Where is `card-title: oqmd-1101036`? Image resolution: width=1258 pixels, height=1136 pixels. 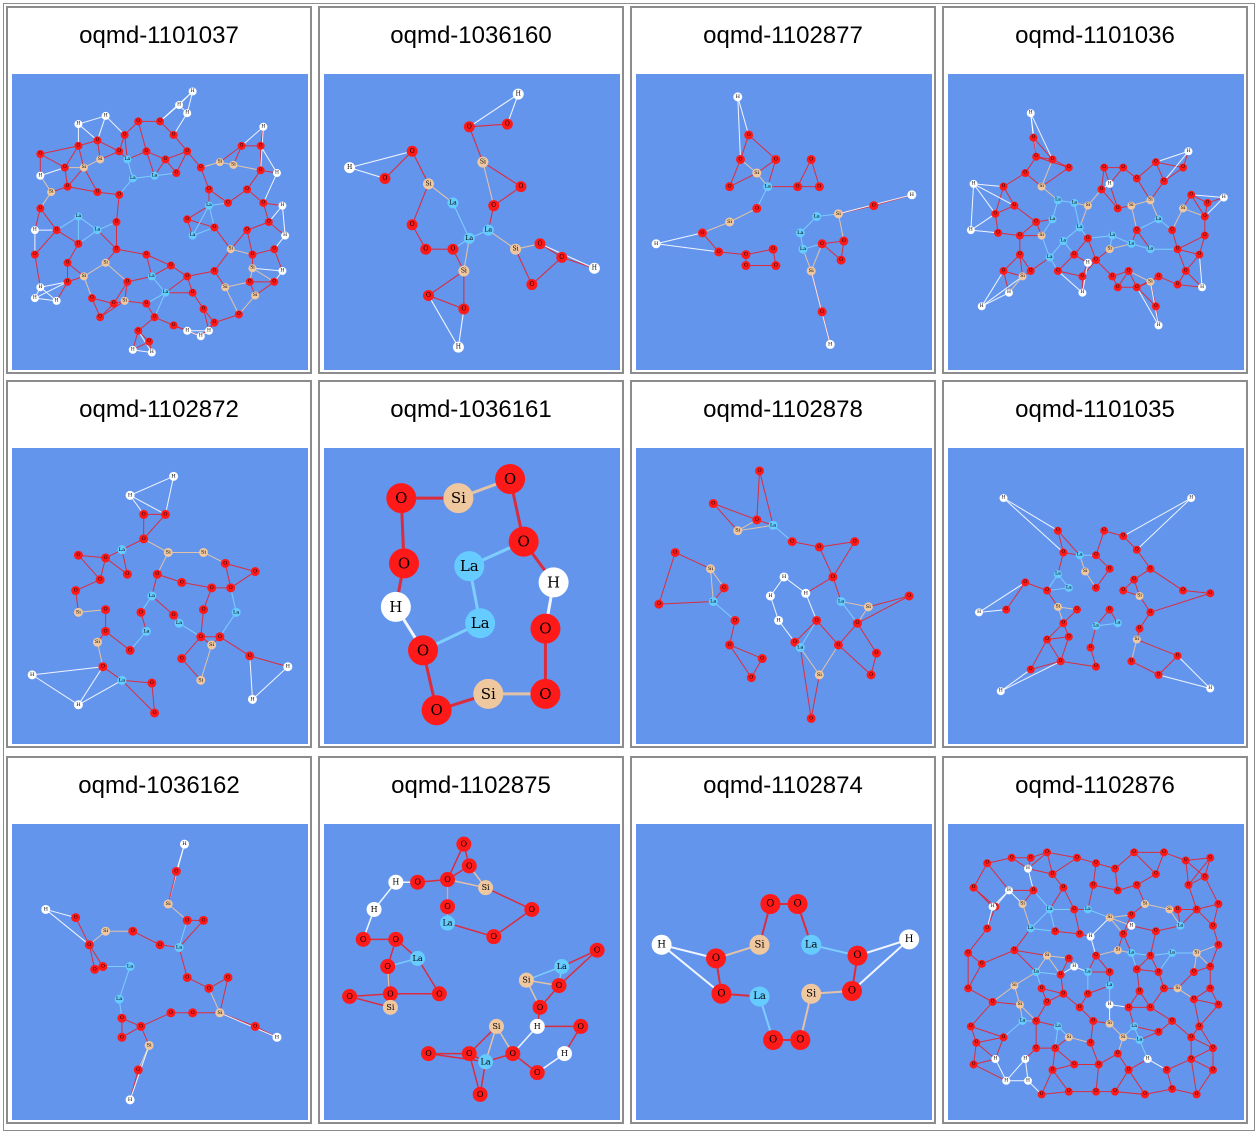 card-title: oqmd-1101036 is located at coordinates (1095, 35).